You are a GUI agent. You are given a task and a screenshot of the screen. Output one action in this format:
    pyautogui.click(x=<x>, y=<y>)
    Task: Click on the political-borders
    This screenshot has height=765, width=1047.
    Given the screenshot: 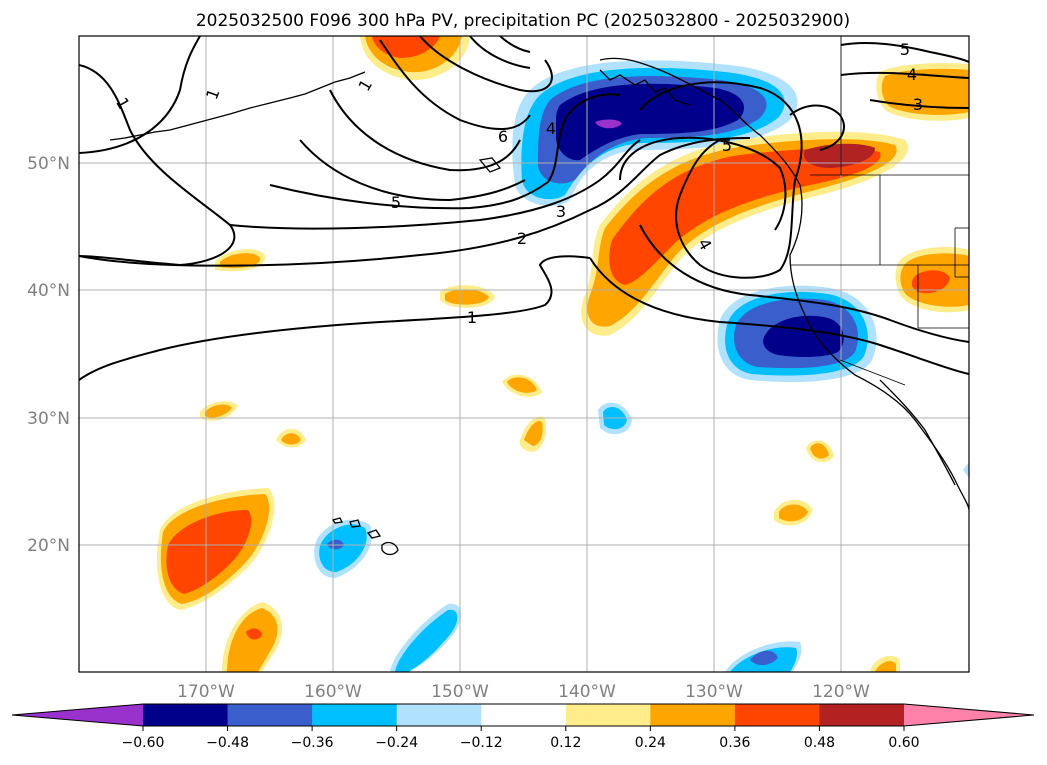 What is the action you would take?
    pyautogui.click(x=879, y=211)
    